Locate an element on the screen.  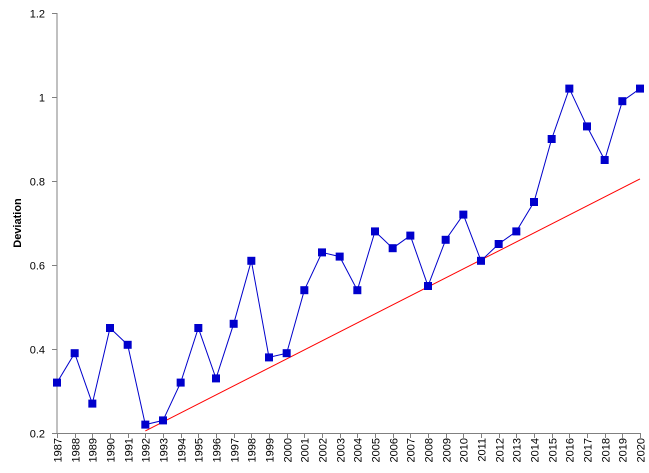
x-tick-label: 2017 is located at coordinates (589, 450).